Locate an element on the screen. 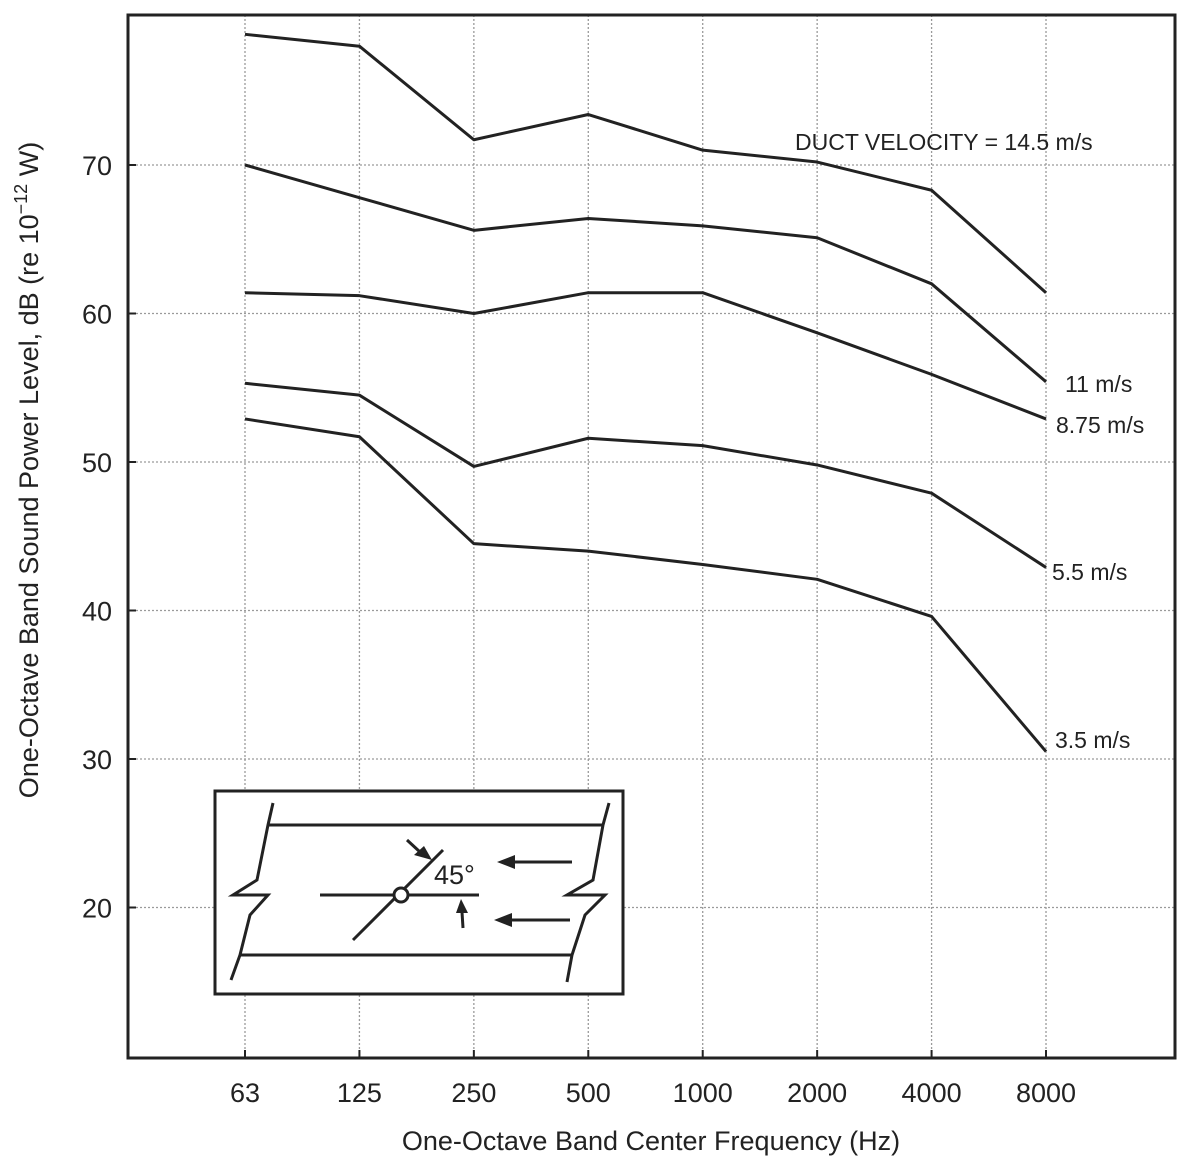  x-tick-label: 63 is located at coordinates (245, 1093).